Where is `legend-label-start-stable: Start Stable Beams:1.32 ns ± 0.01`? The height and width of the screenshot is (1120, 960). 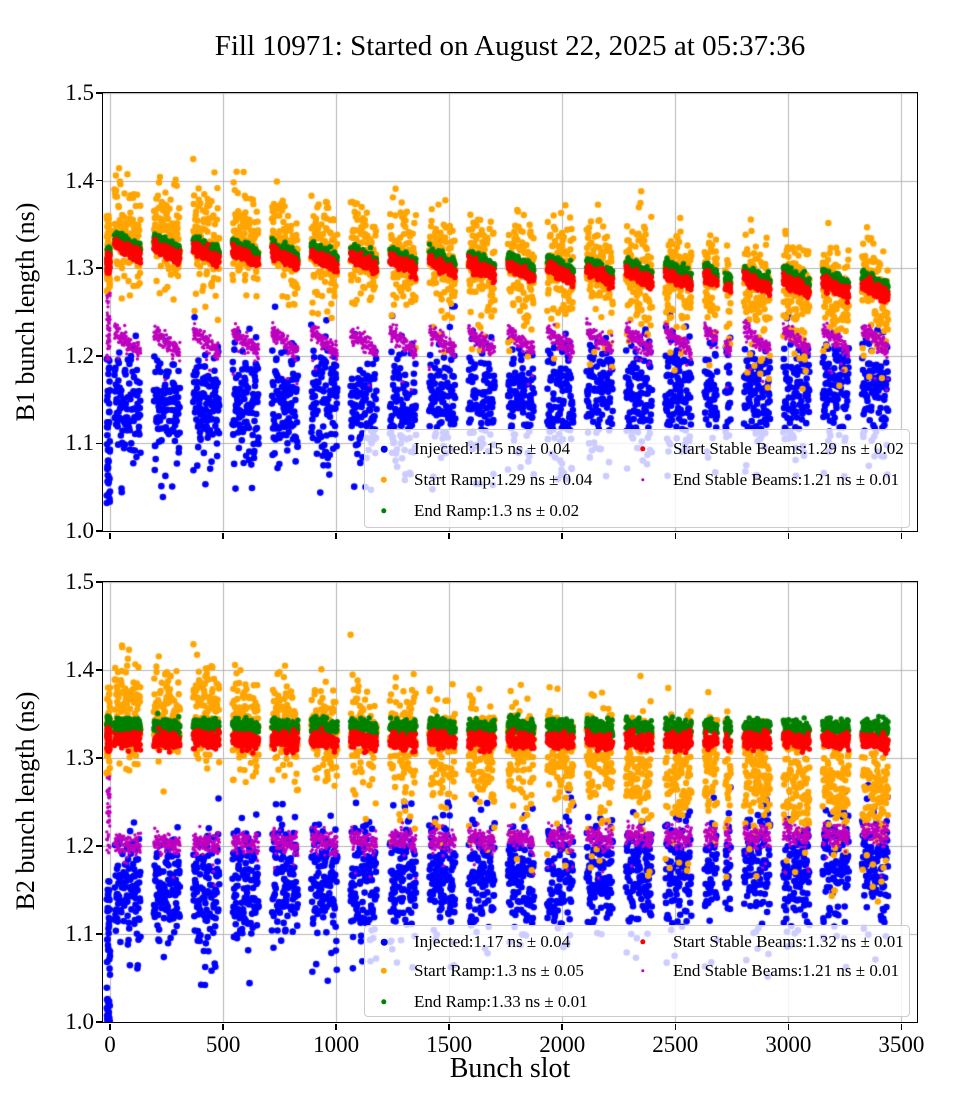
legend-label-start-stable: Start Stable Beams:1.32 ns ± 0.01 is located at coordinates (788, 941).